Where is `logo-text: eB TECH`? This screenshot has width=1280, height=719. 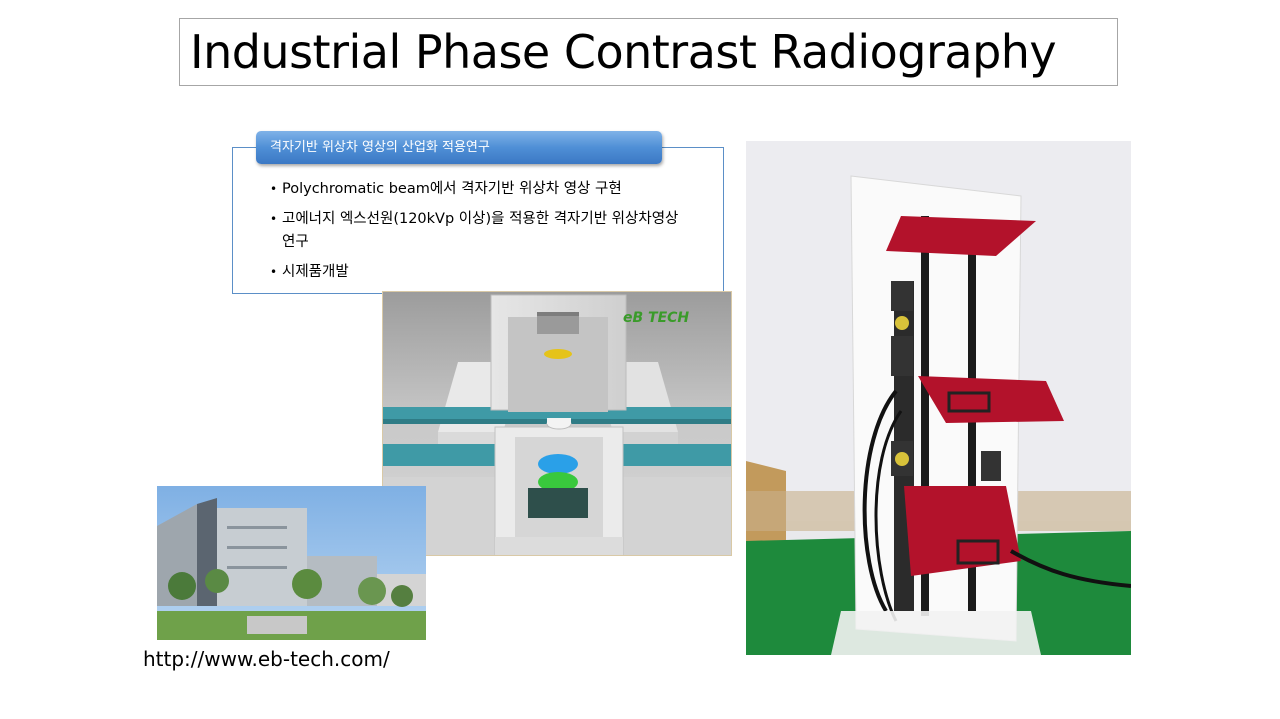
logo-text: eB TECH is located at coordinates (656, 318).